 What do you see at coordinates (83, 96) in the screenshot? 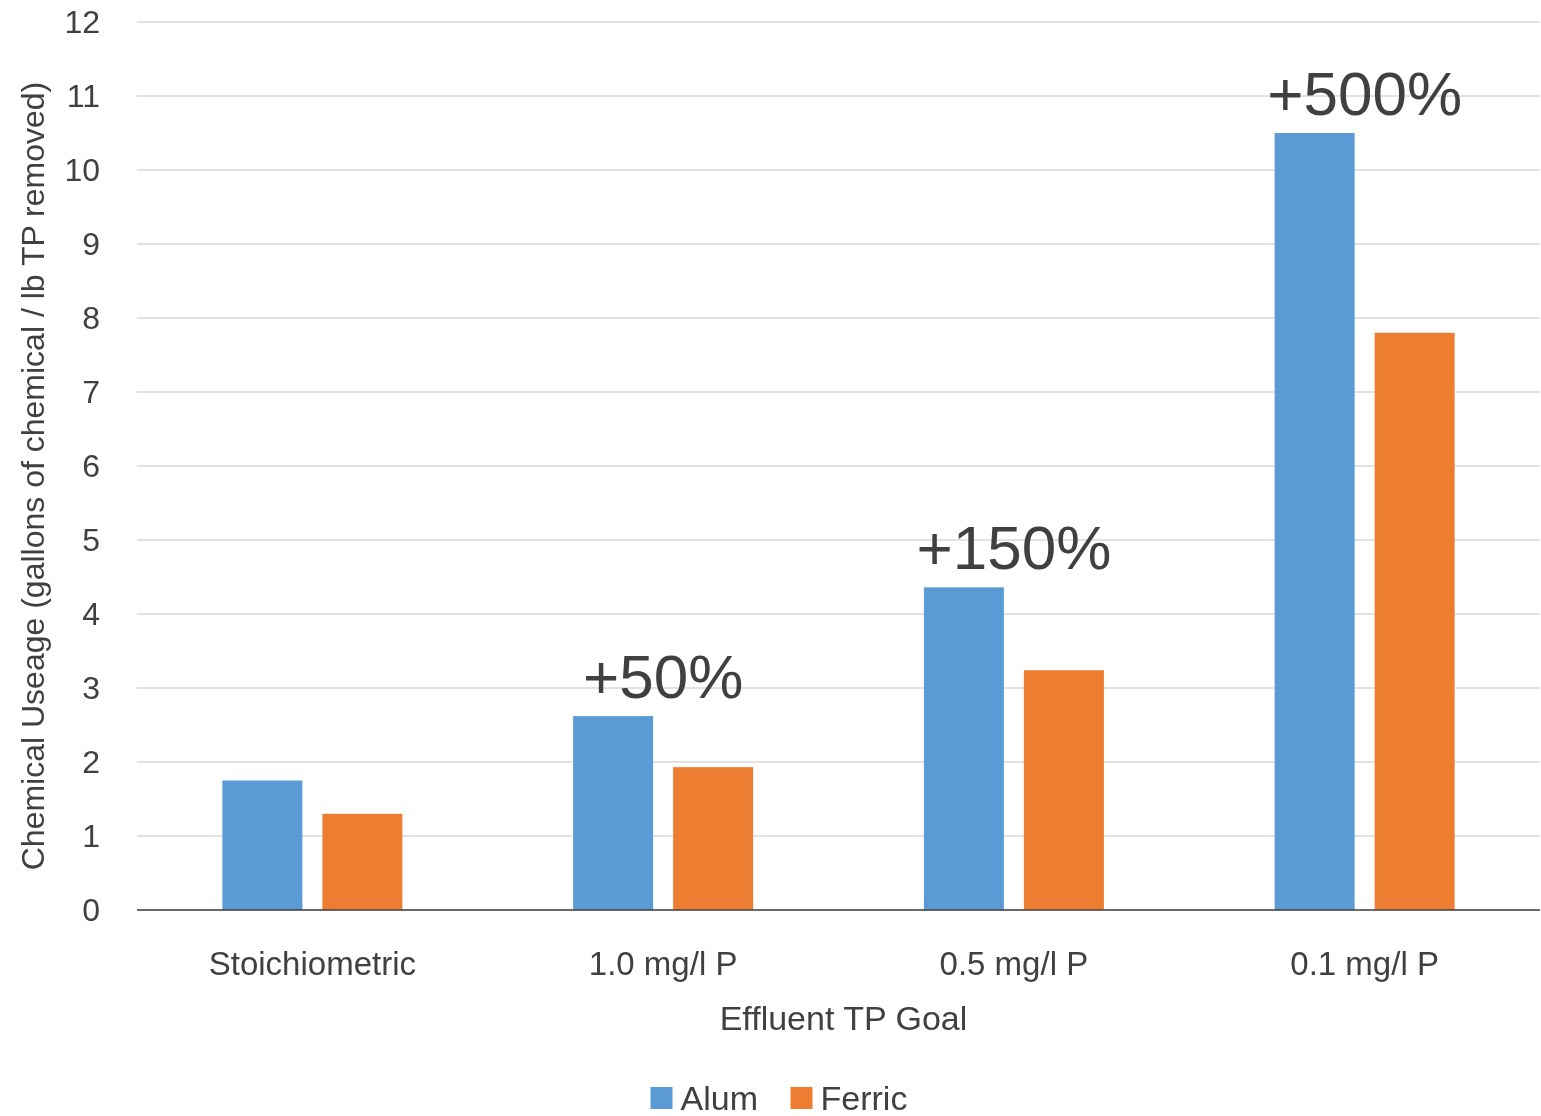
I see `y-tick-label: 11` at bounding box center [83, 96].